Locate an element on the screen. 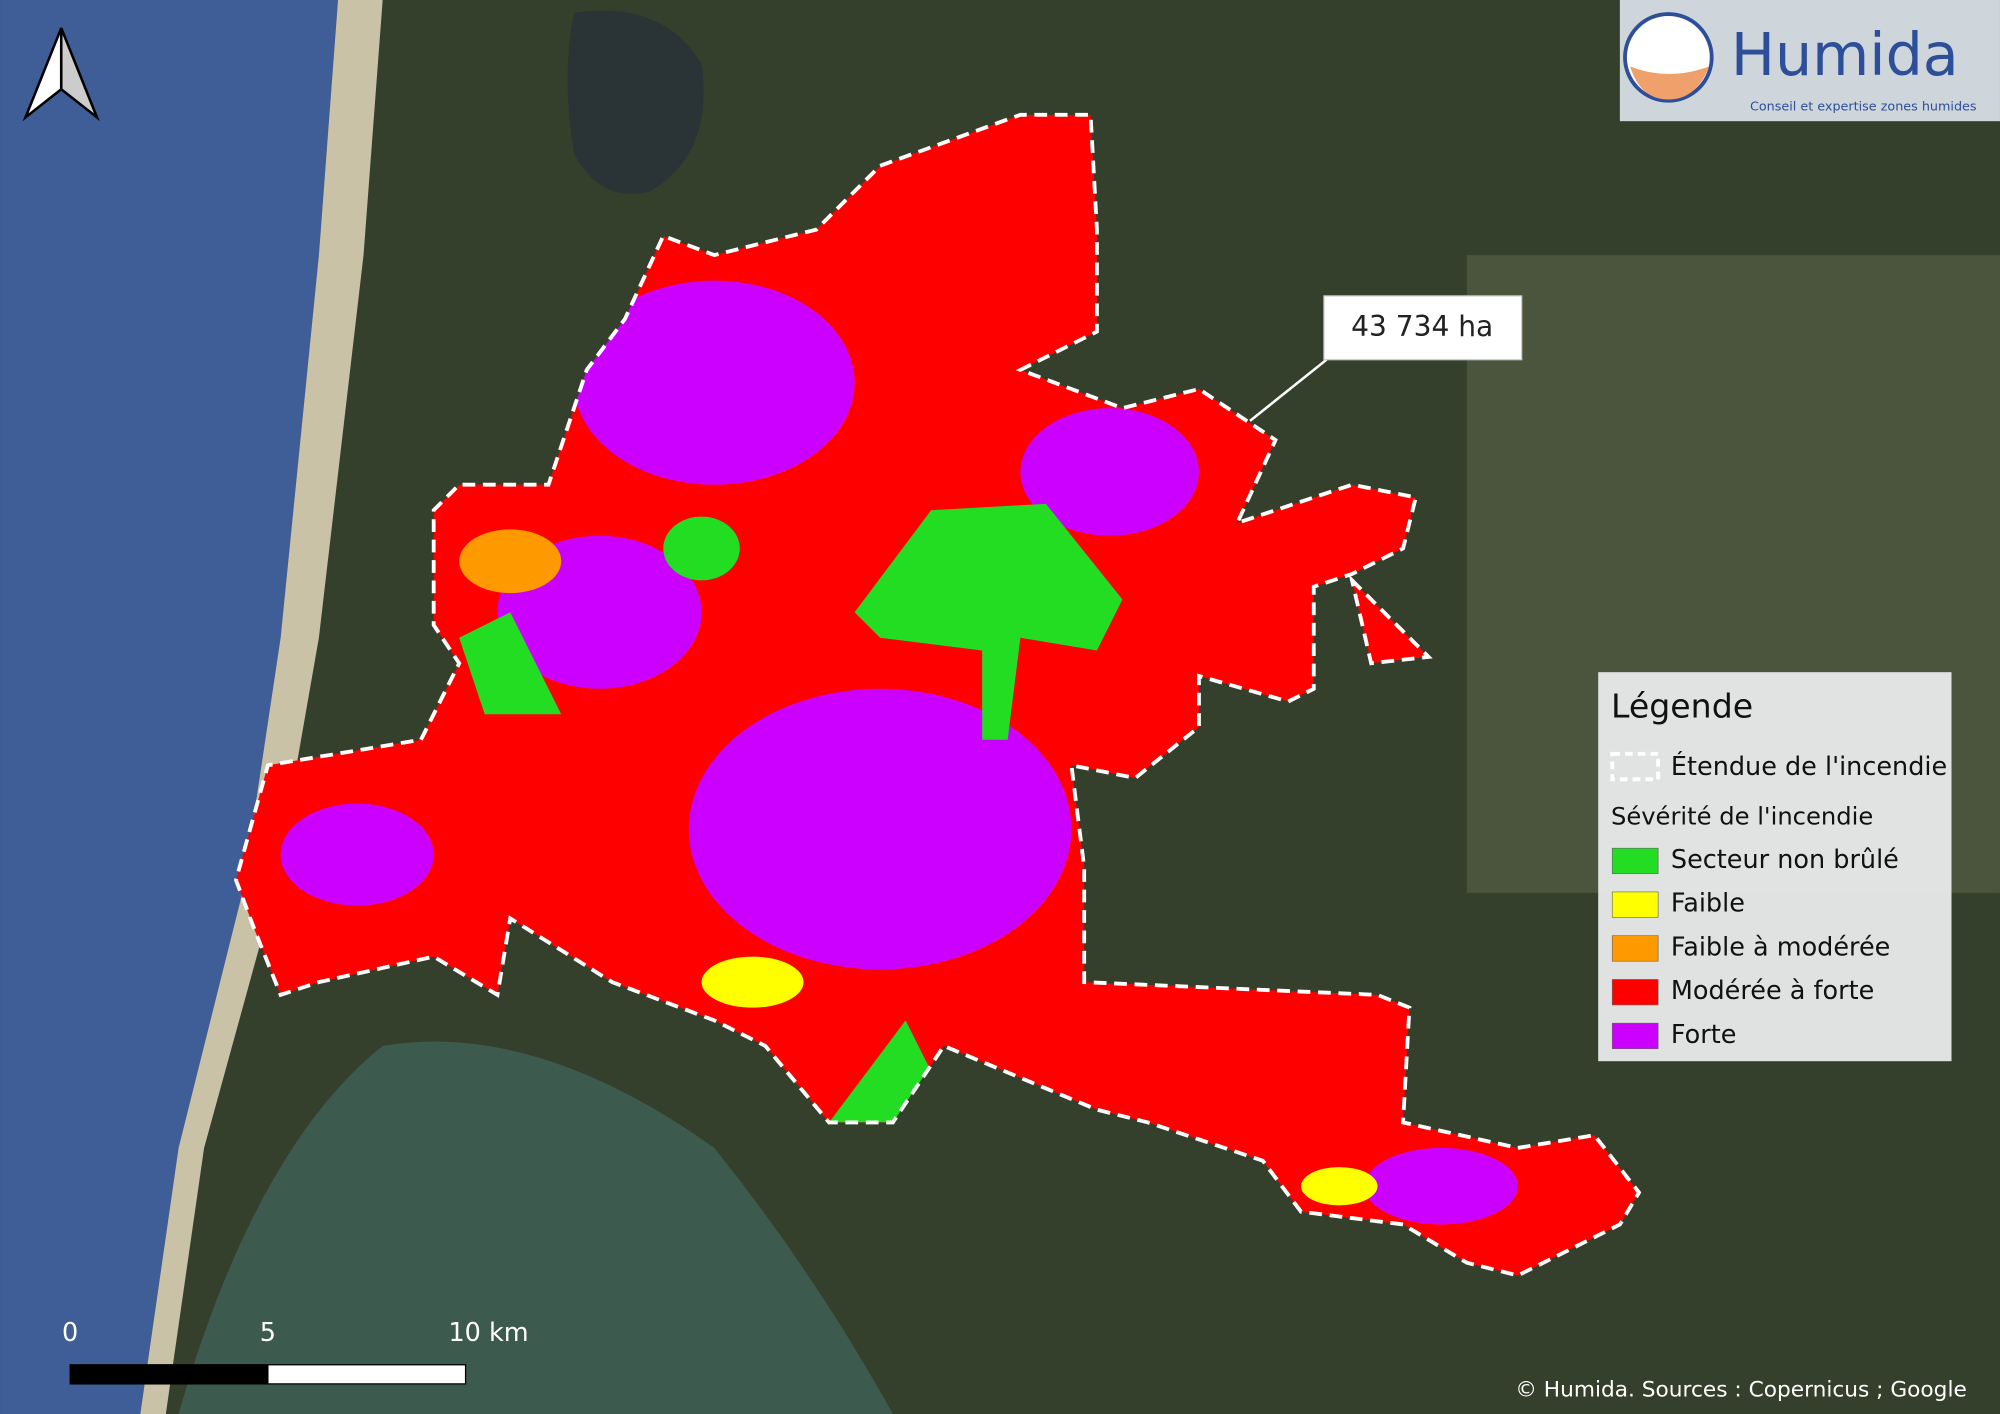 The image size is (2000, 1414). callout-box is located at coordinates (1423, 328).